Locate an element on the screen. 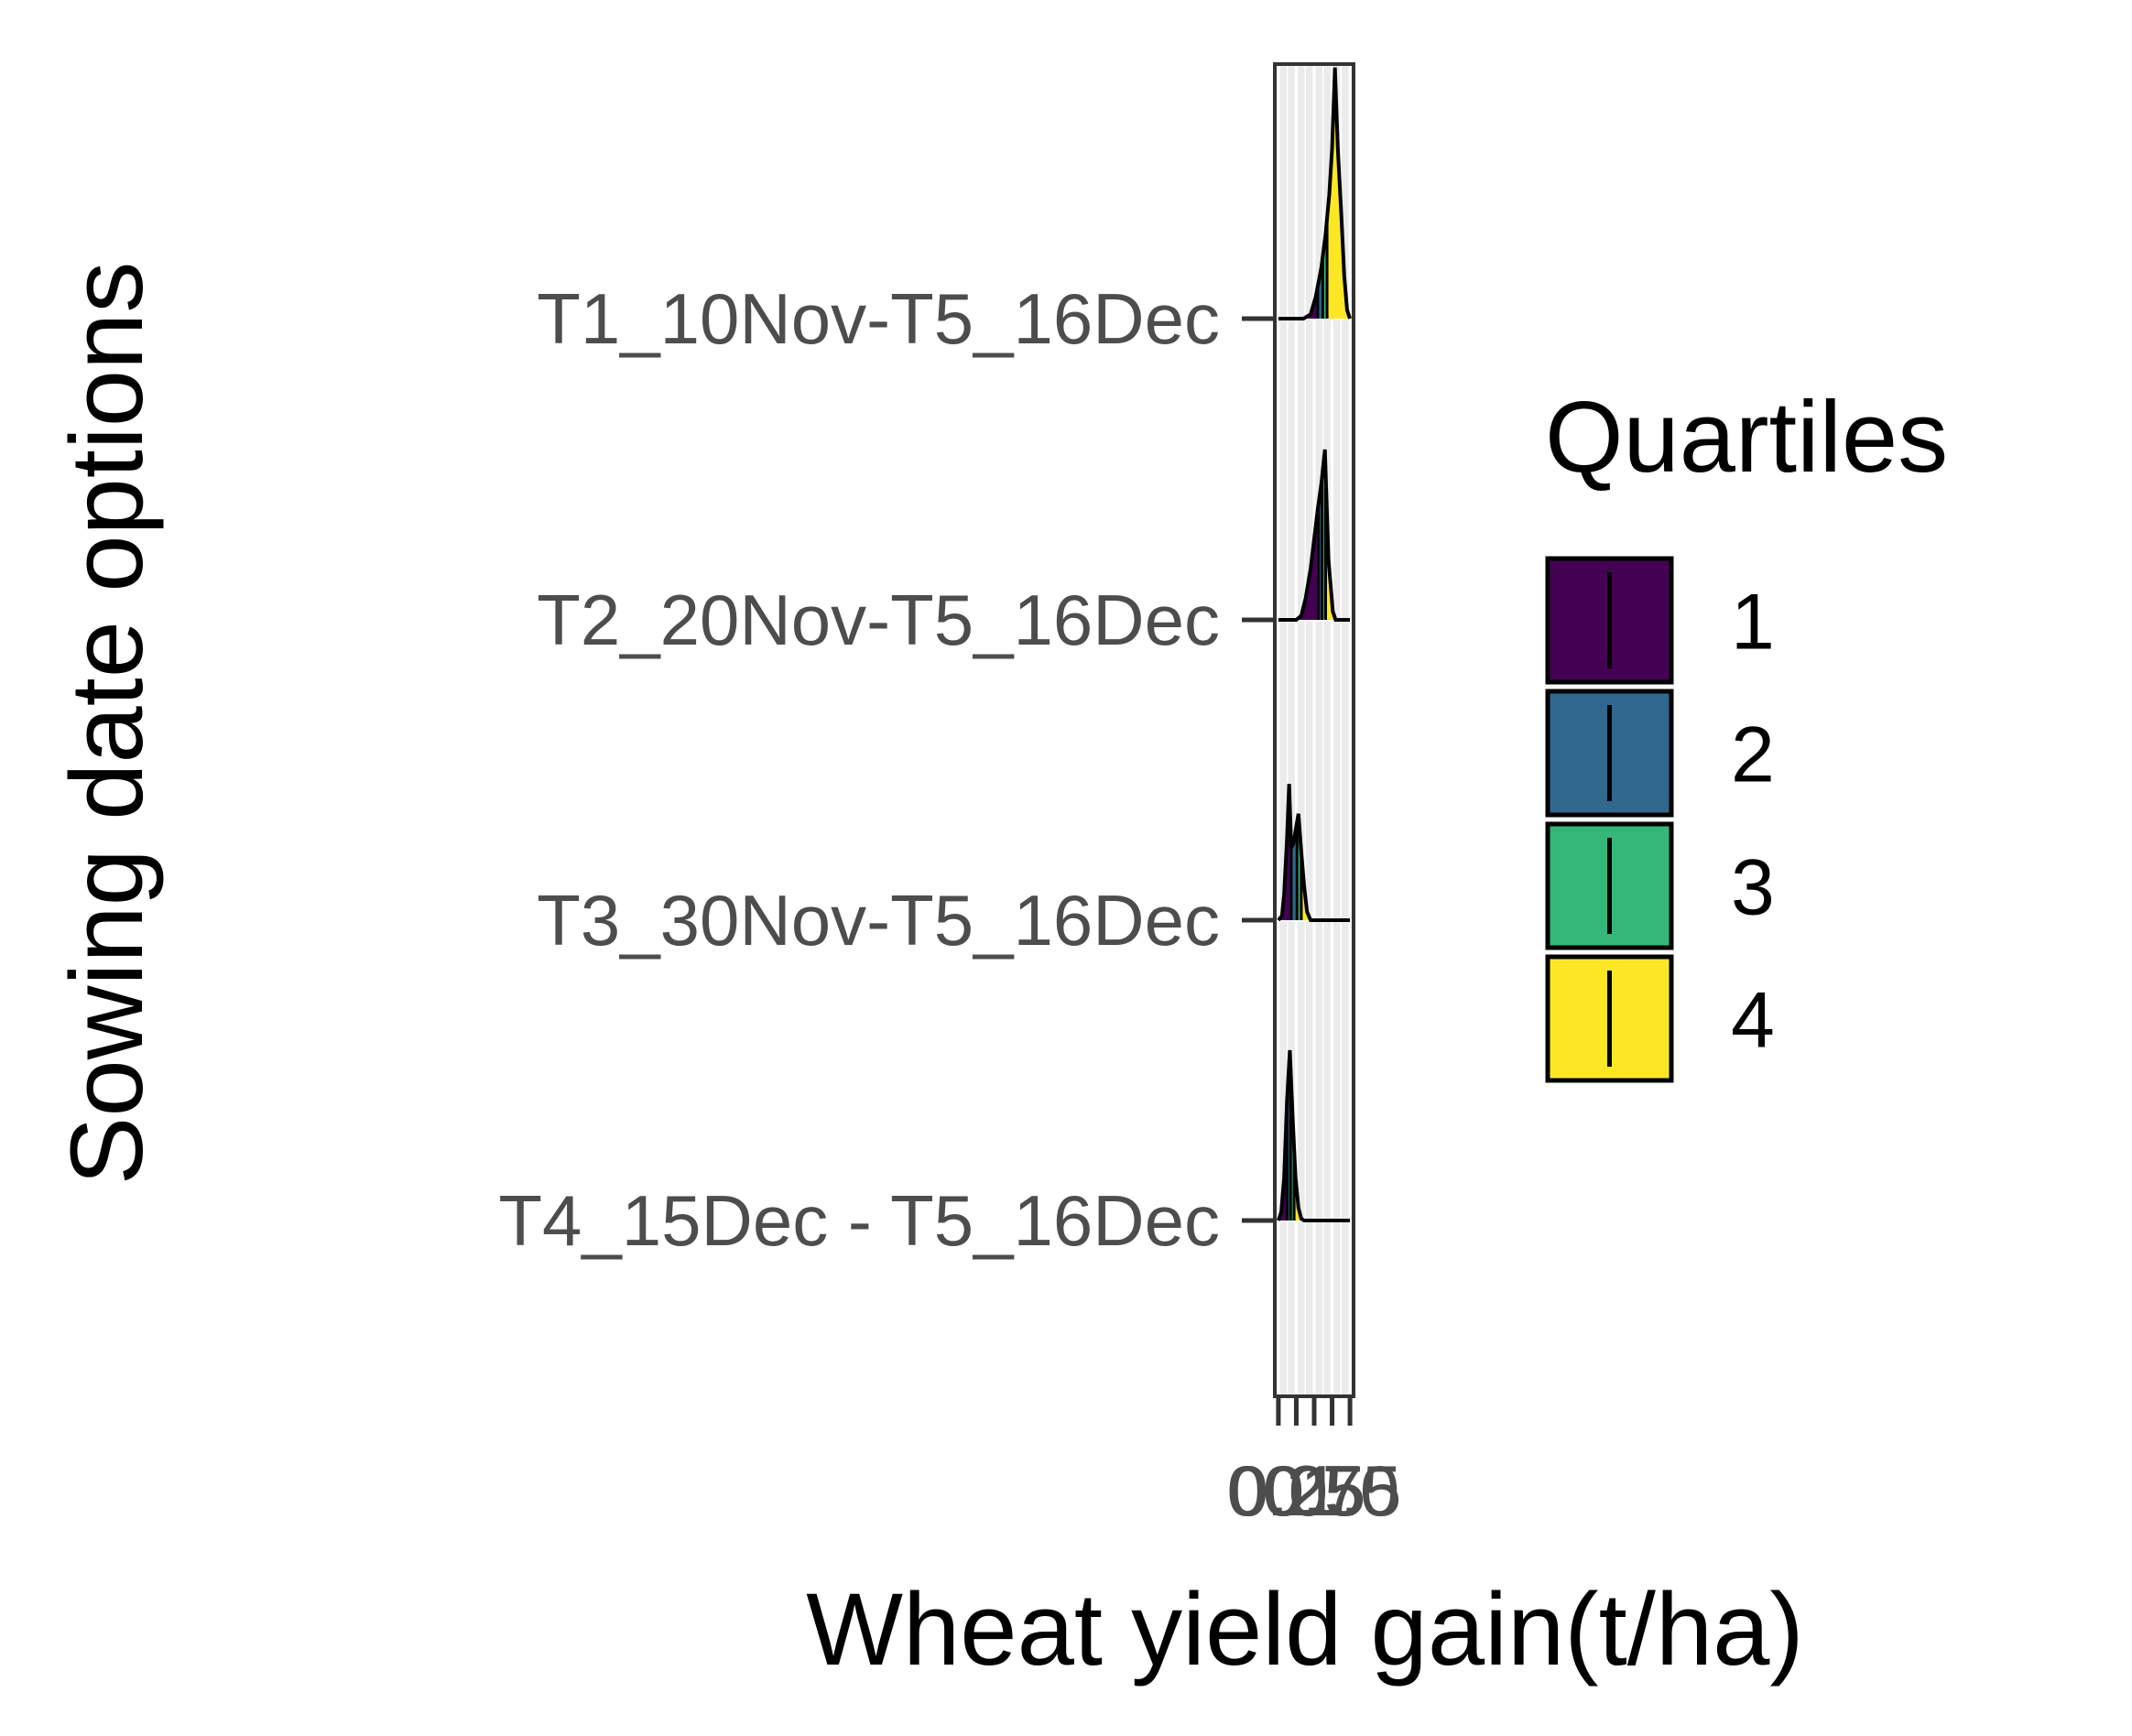 Image resolution: width=2132 pixels, height=1736 pixels. legend-title: Quartiles is located at coordinates (1746, 438).